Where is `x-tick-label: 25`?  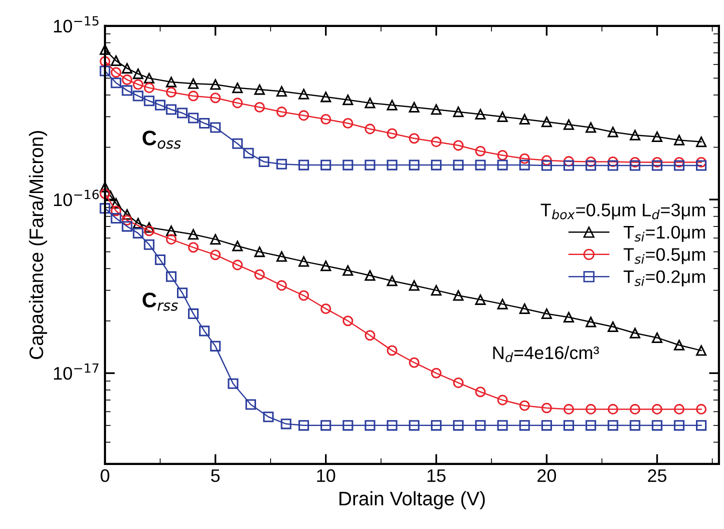 x-tick-label: 25 is located at coordinates (657, 475).